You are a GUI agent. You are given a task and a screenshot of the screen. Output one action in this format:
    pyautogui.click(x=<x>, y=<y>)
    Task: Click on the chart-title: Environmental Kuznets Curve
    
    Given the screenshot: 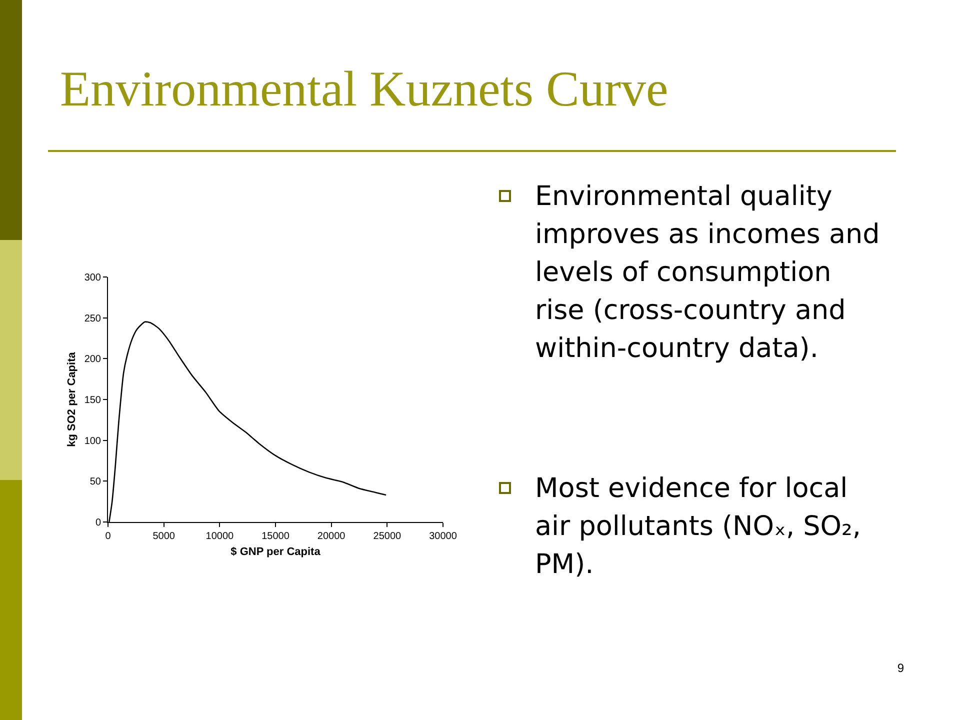 What is the action you would take?
    pyautogui.click(x=364, y=88)
    